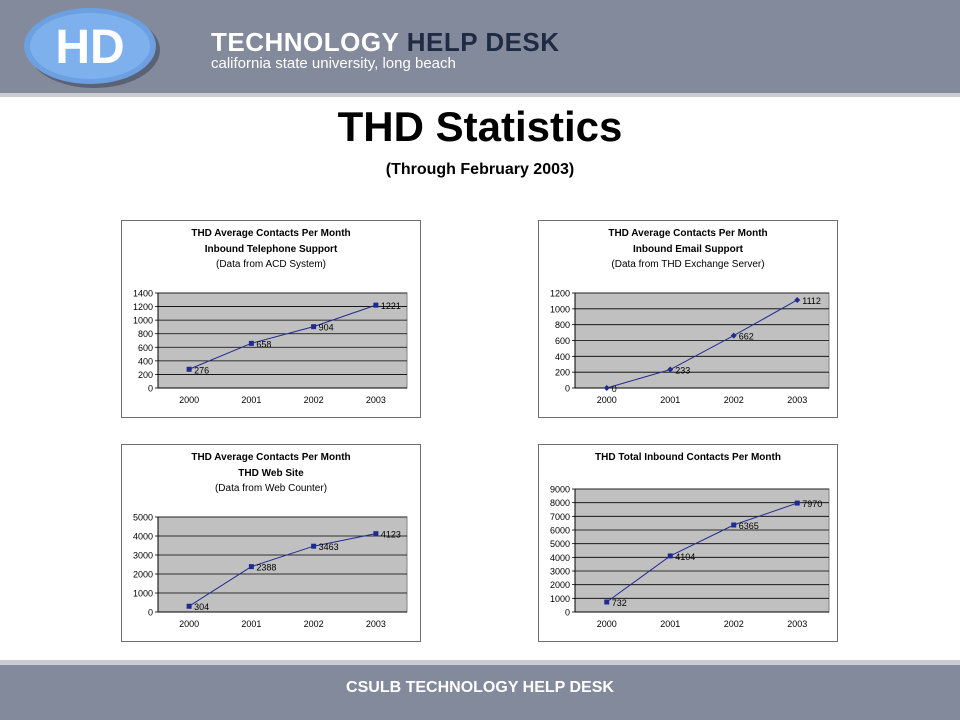 This screenshot has height=720, width=960. Describe the element at coordinates (89, 47) in the screenshot. I see `logo-text: HD` at that location.